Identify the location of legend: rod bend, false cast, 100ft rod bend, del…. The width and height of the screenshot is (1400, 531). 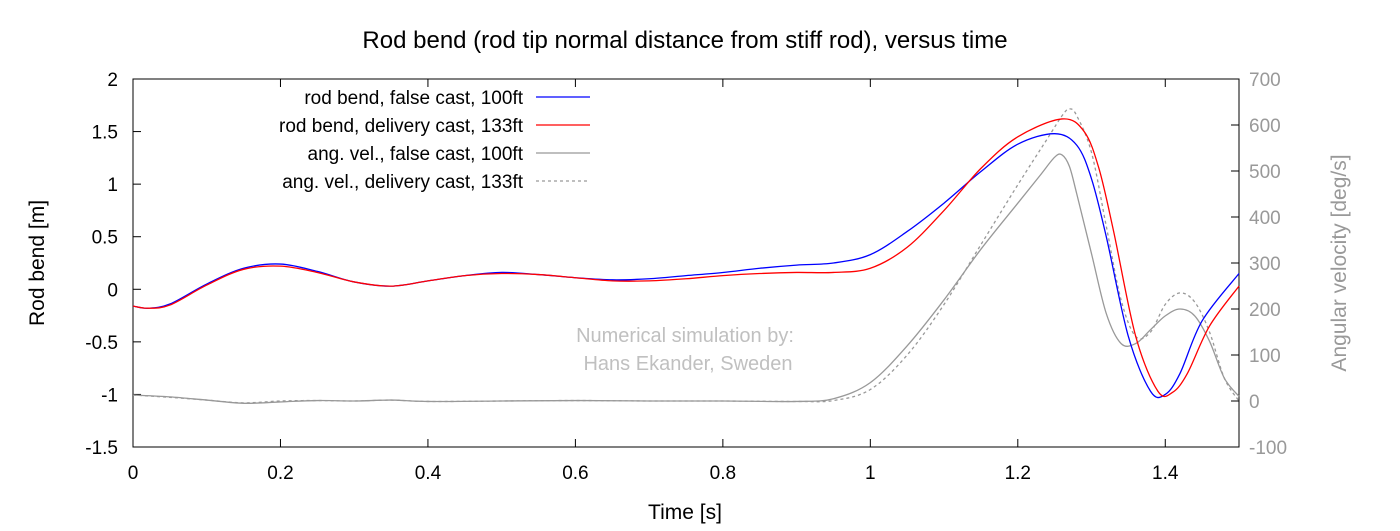
(434, 140).